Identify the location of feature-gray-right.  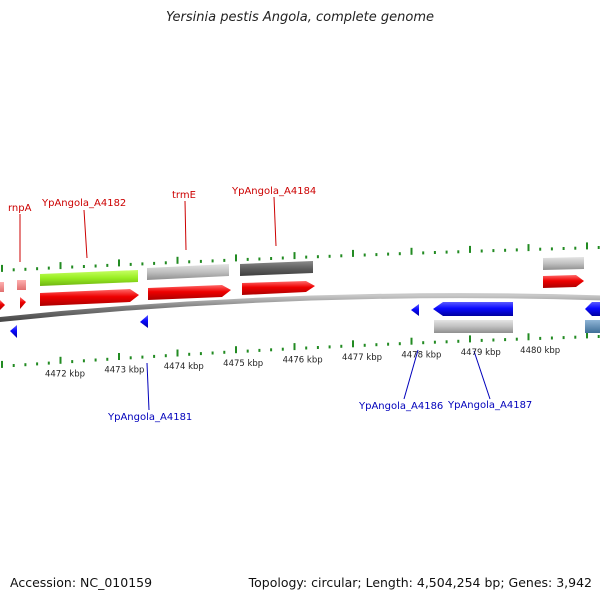
(563, 263).